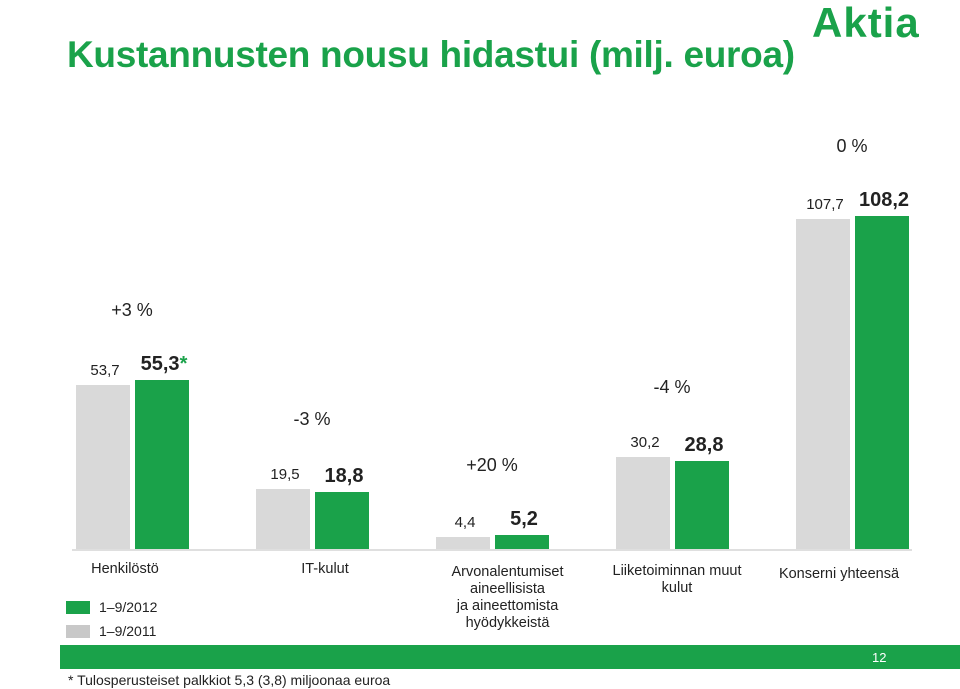  What do you see at coordinates (510, 657) in the screenshot?
I see `footer-bar` at bounding box center [510, 657].